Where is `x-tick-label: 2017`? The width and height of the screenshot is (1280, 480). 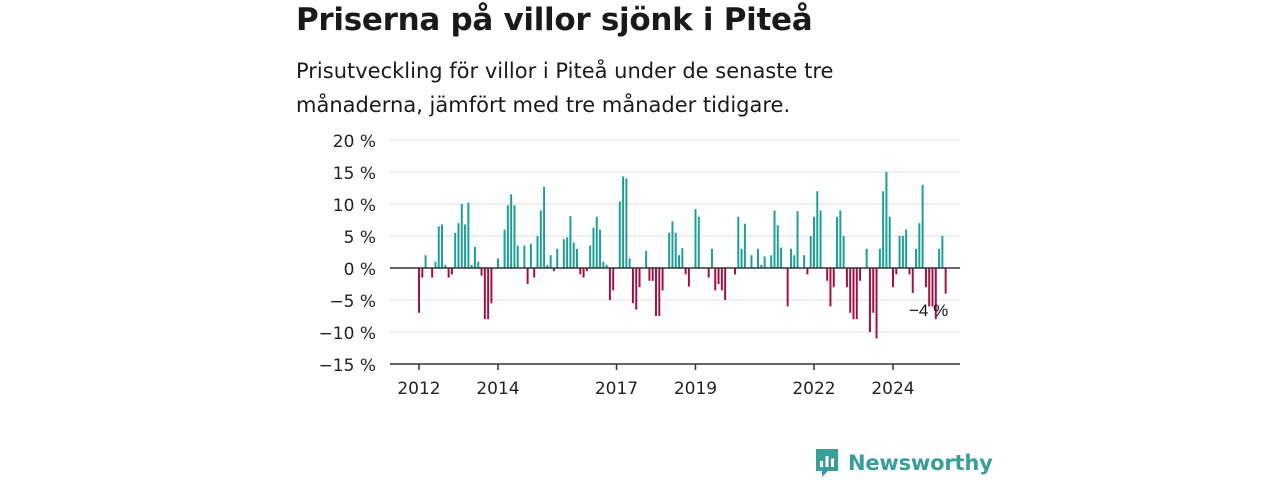
x-tick-label: 2017 is located at coordinates (616, 389).